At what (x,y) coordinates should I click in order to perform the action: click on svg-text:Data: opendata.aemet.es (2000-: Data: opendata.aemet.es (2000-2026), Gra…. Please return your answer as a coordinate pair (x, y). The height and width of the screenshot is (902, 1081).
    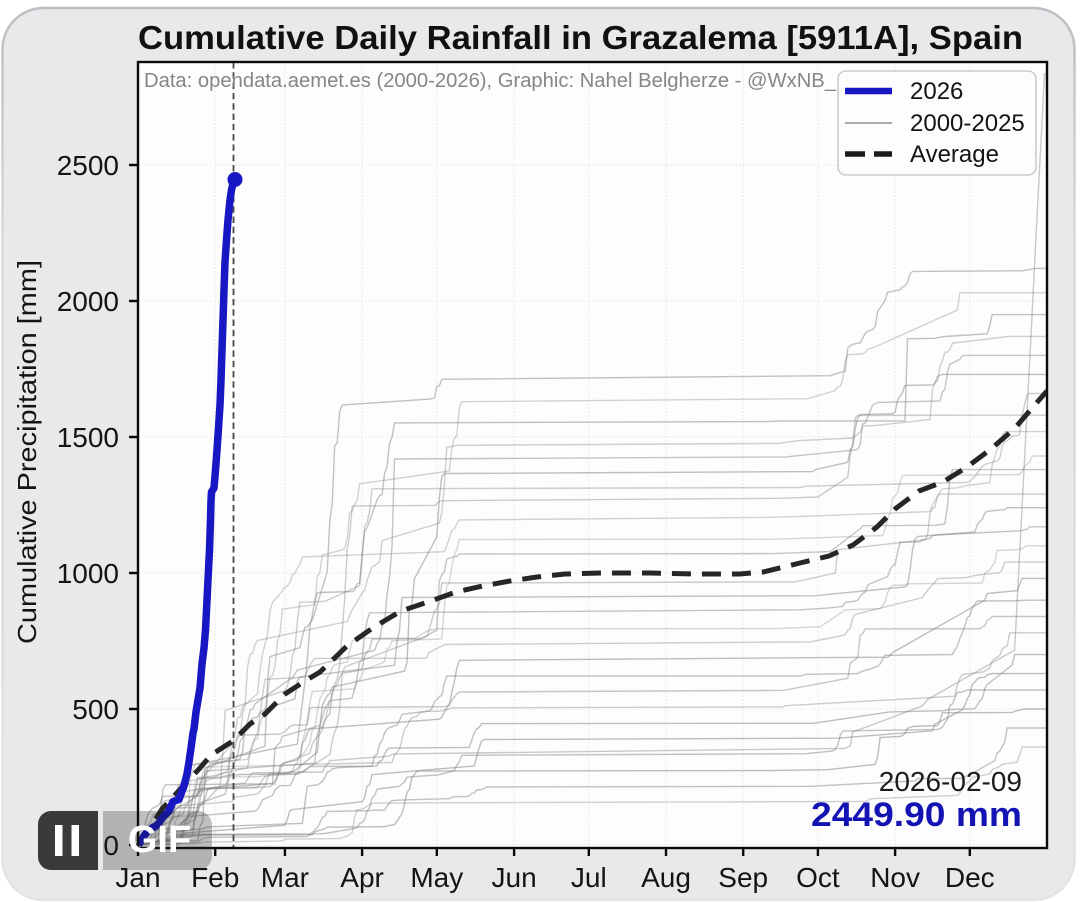
    Looking at the image, I should click on (490, 81).